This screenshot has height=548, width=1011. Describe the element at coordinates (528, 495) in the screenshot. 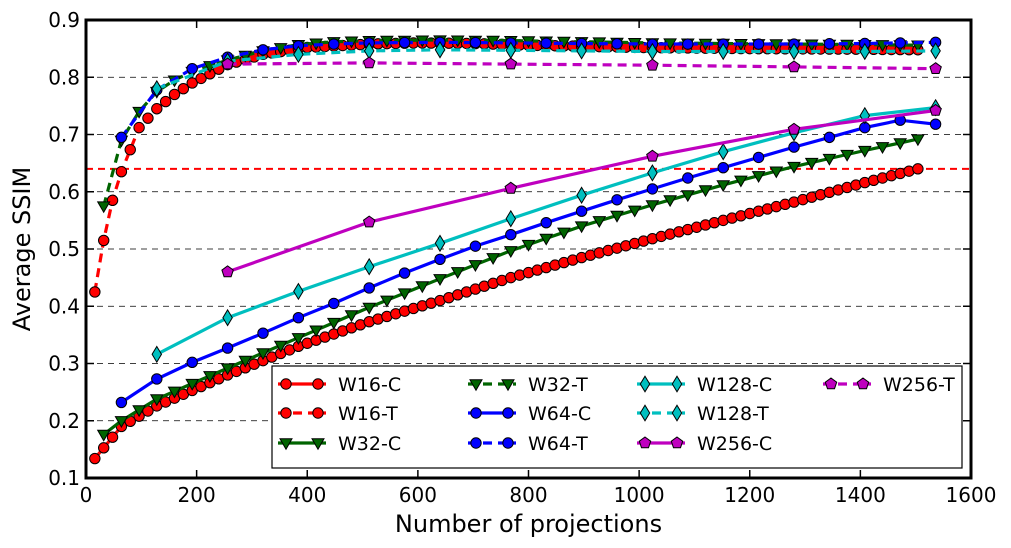

I see `x-tick-label: 800` at that location.